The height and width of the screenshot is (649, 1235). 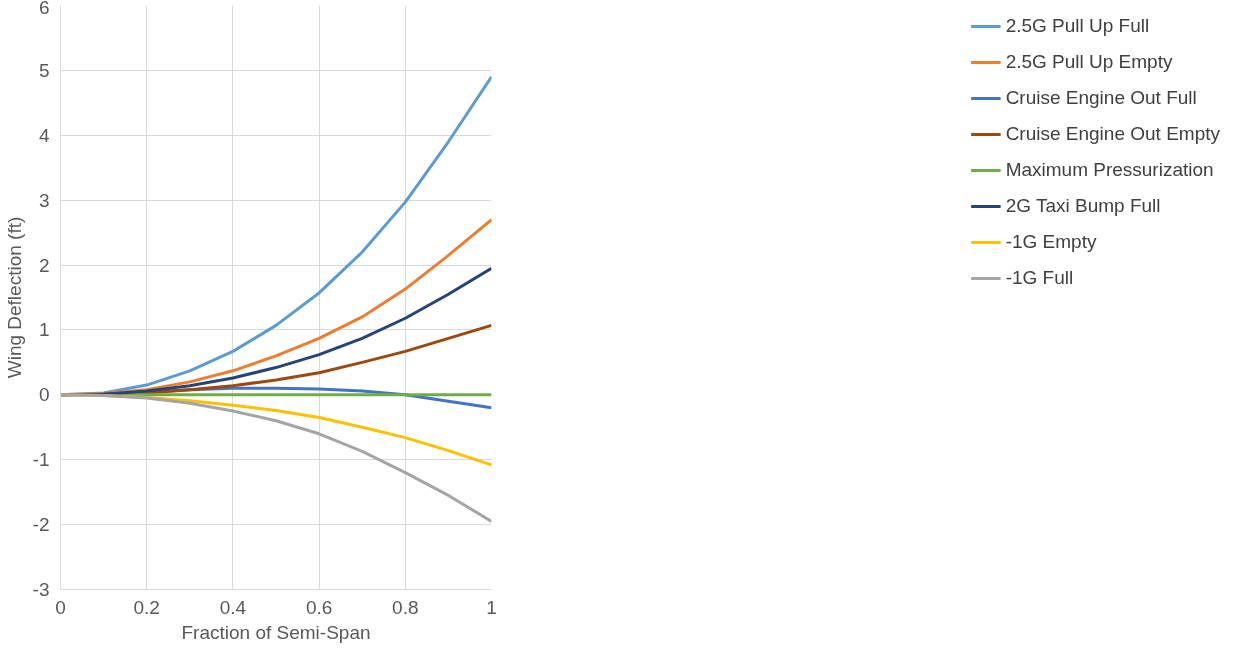 What do you see at coordinates (1083, 206) in the screenshot?
I see `legend-label: 2G Taxi Bump Full` at bounding box center [1083, 206].